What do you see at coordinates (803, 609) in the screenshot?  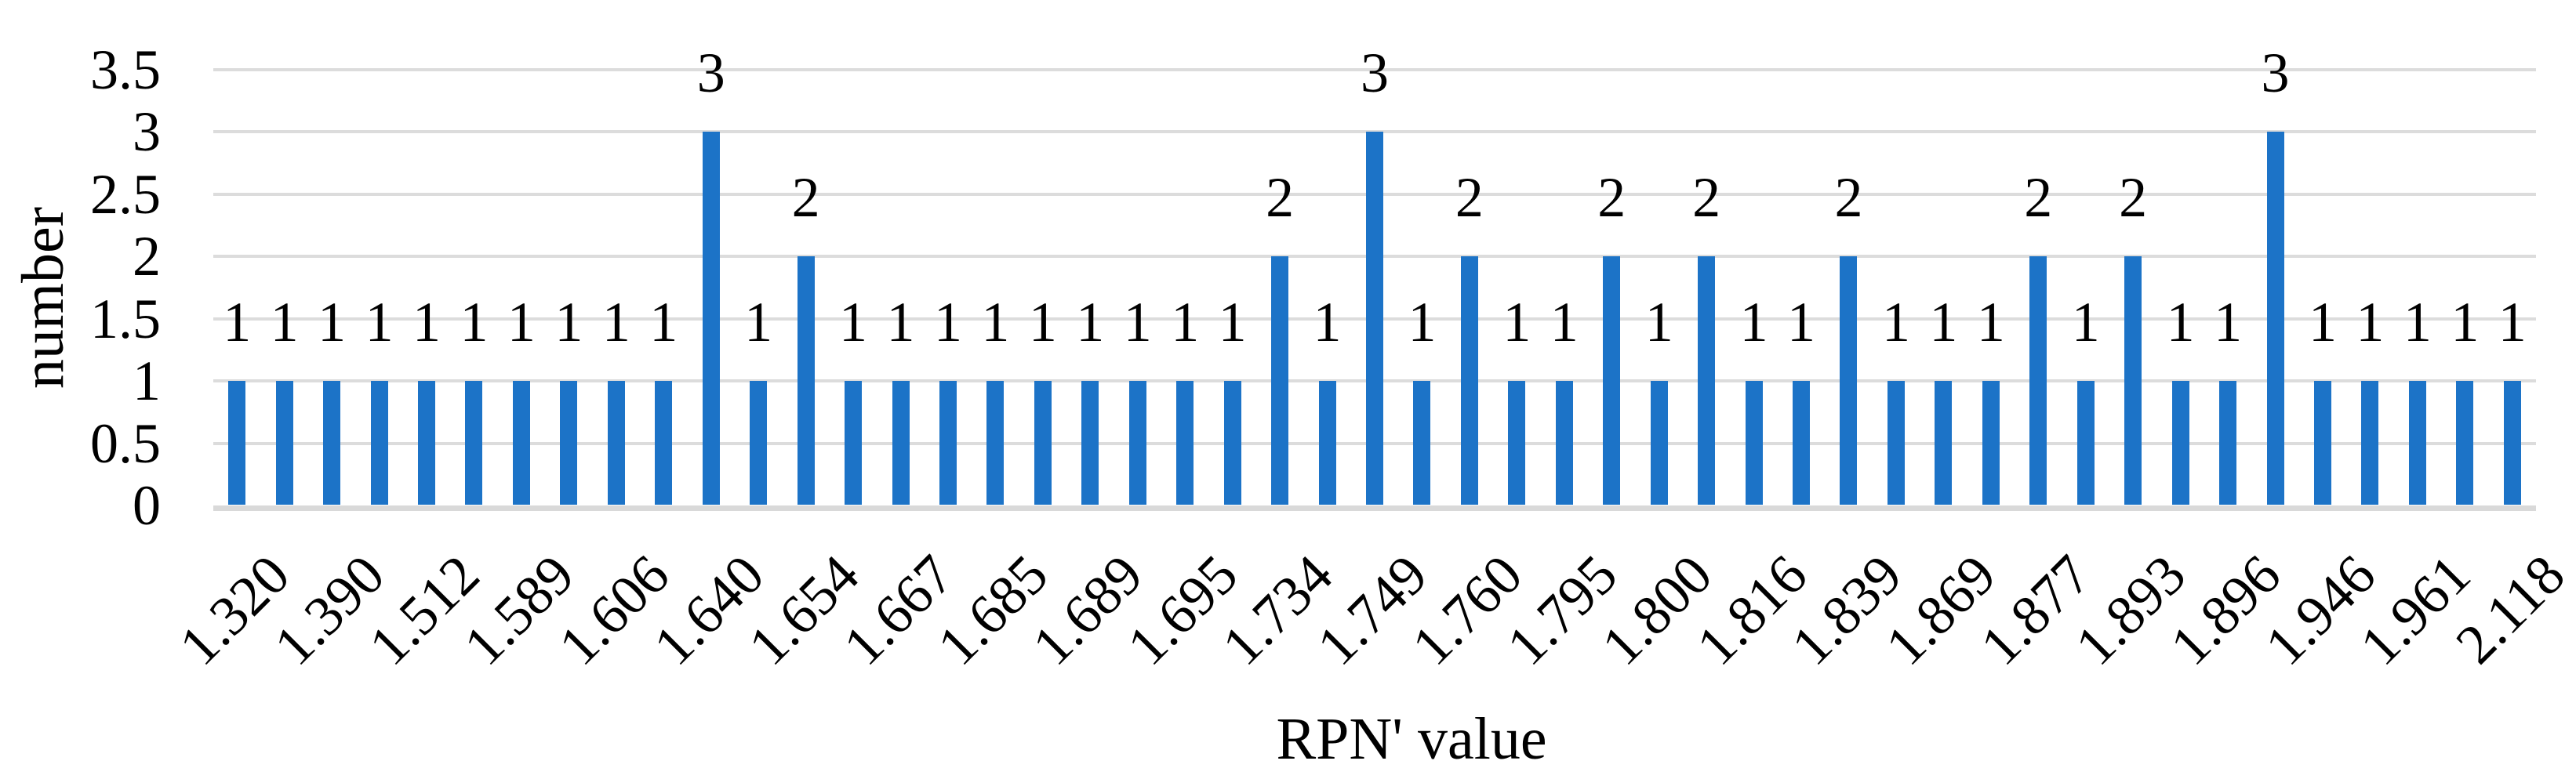 I see `x-tick-label: 1.654` at bounding box center [803, 609].